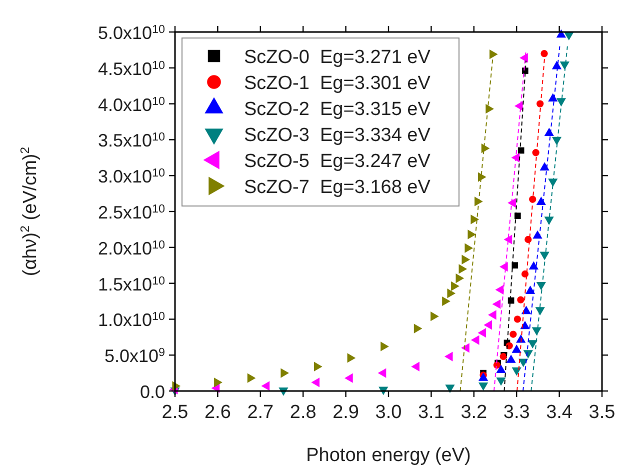 The height and width of the screenshot is (469, 621). What do you see at coordinates (260, 412) in the screenshot?
I see `x-tick-label: 2.7` at bounding box center [260, 412].